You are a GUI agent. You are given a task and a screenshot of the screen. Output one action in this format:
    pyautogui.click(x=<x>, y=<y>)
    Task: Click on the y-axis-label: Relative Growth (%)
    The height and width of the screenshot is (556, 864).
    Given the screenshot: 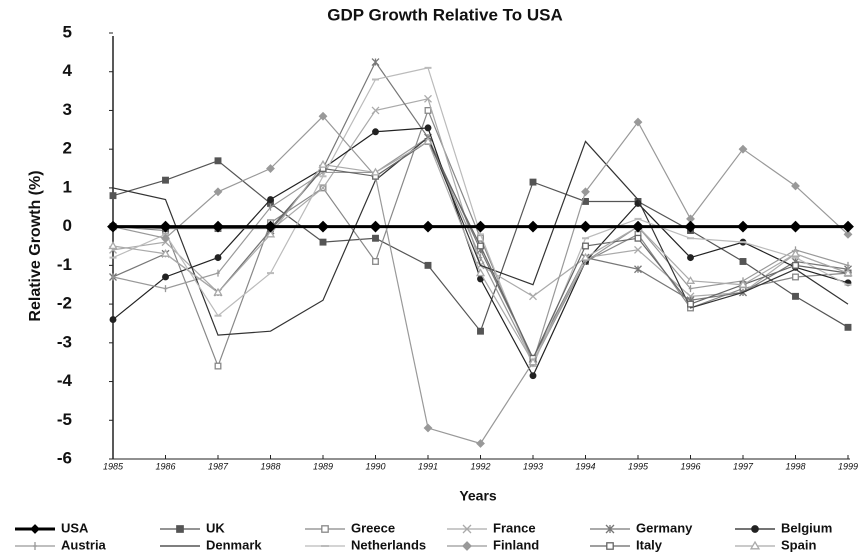 What is the action you would take?
    pyautogui.click(x=35, y=245)
    